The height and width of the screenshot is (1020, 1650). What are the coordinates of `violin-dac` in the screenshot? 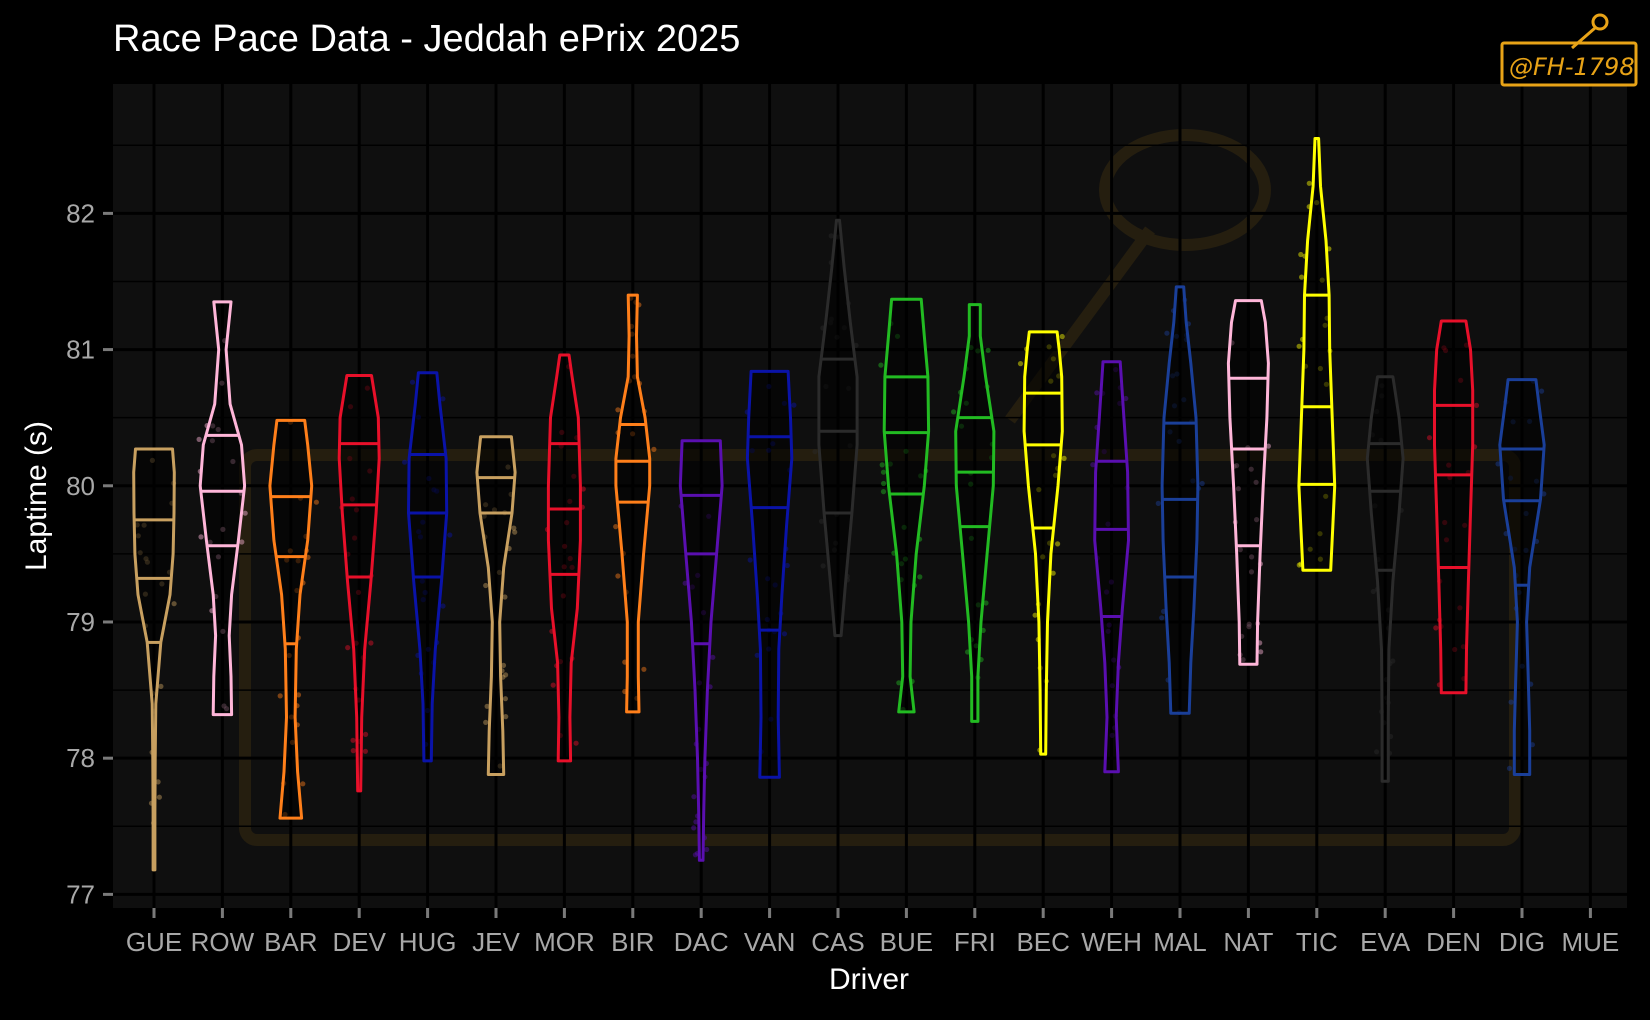 It's located at (701, 650).